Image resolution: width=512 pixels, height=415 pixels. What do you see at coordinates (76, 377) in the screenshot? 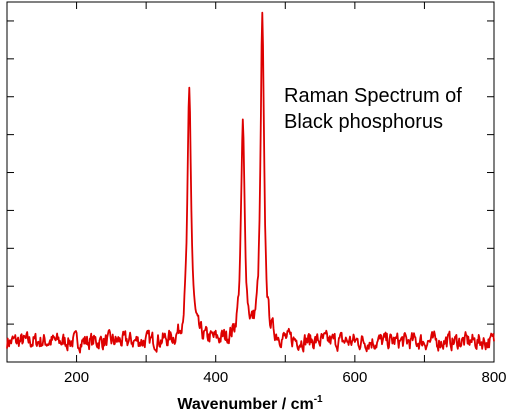
I see `x-tick-label: 200` at bounding box center [76, 377].